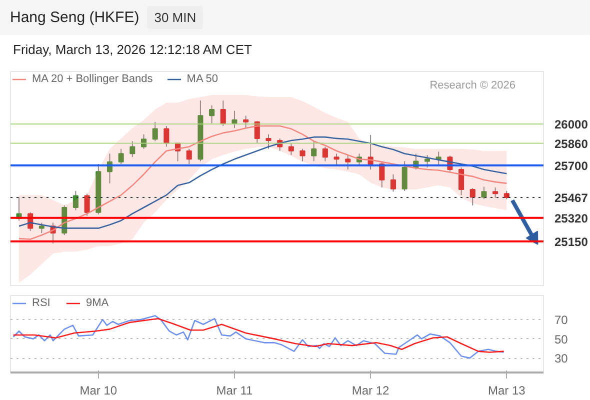 The height and width of the screenshot is (400, 590). I want to click on y-tick-label: 25150, so click(571, 241).